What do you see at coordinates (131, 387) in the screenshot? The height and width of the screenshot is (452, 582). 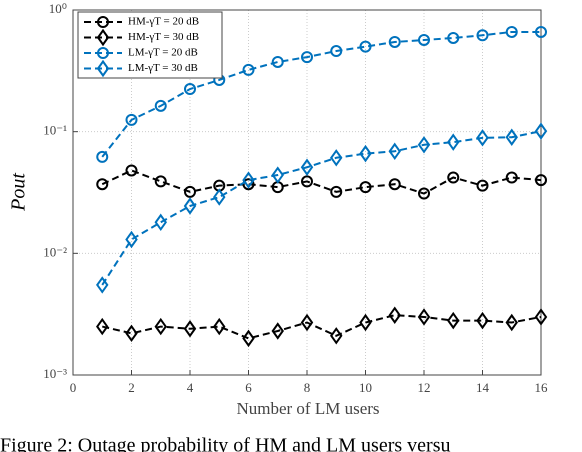 I see `x-tick-label: 2` at bounding box center [131, 387].